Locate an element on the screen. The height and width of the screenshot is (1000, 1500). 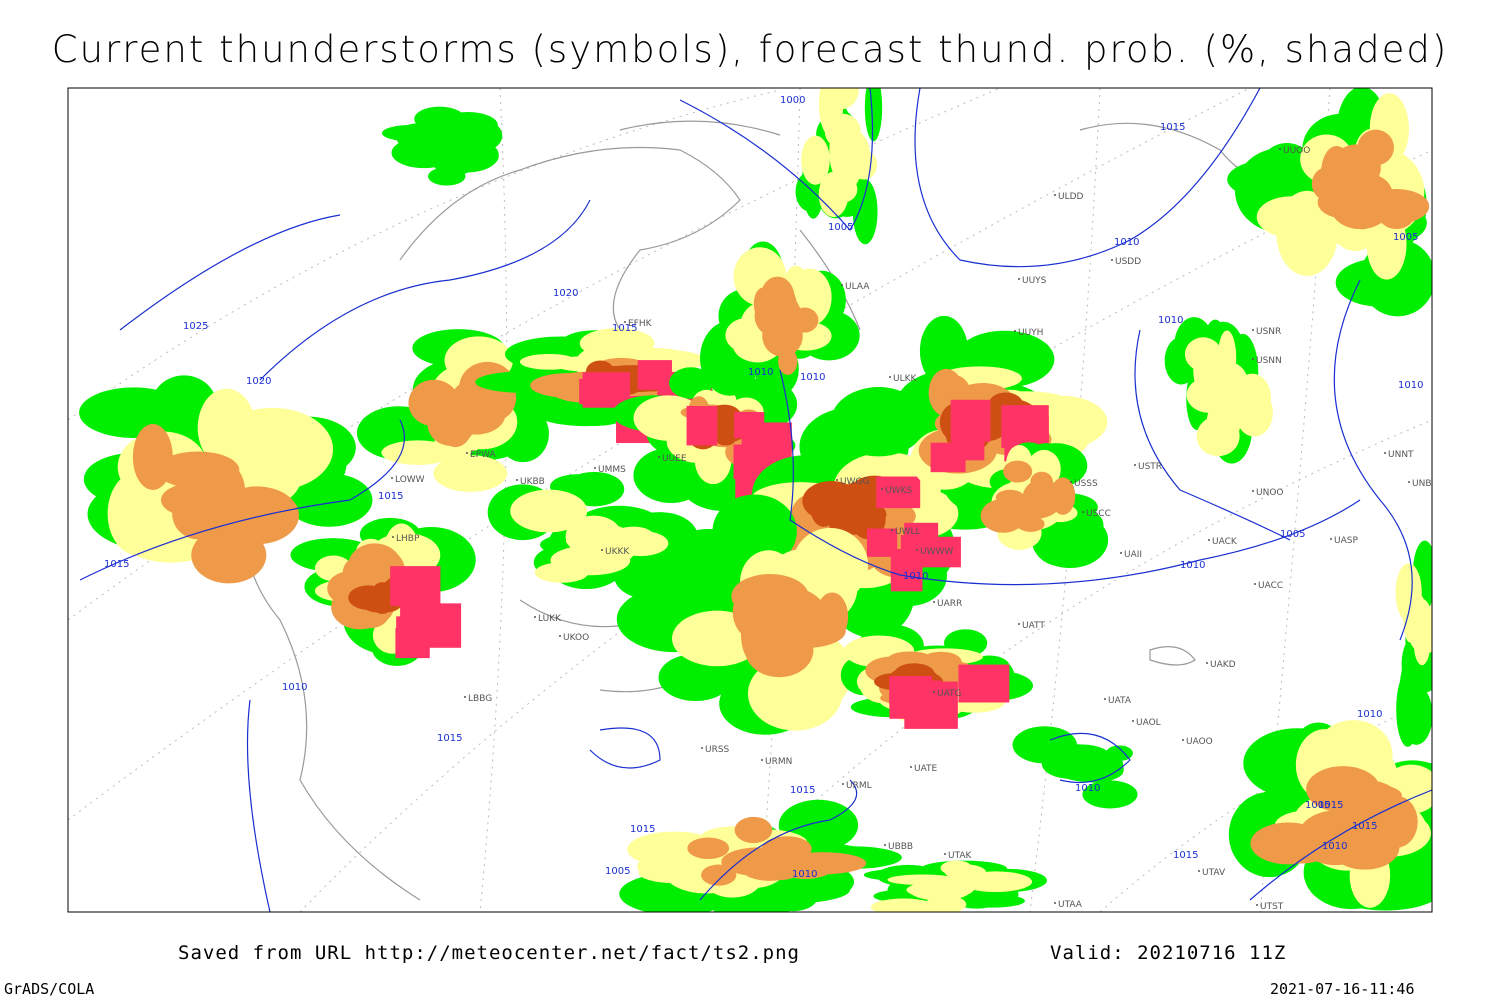
station-label: UTAV is located at coordinates (1214, 873).